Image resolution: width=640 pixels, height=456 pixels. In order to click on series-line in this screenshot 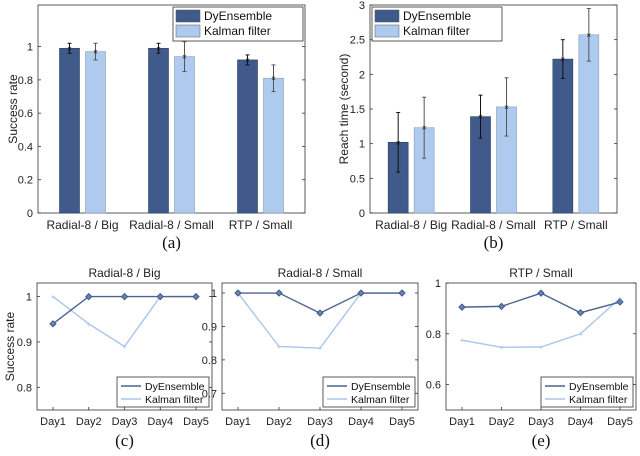, I will do `click(541, 322)`.